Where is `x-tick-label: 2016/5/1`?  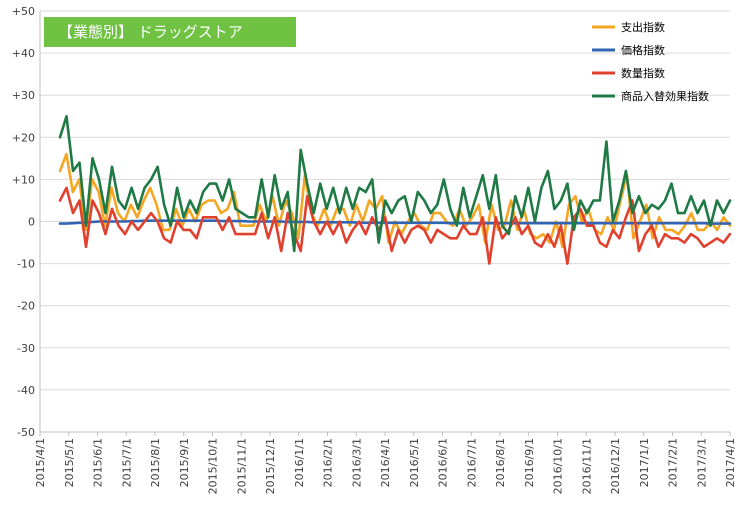
x-tick-label: 2016/5/1 is located at coordinates (414, 462).